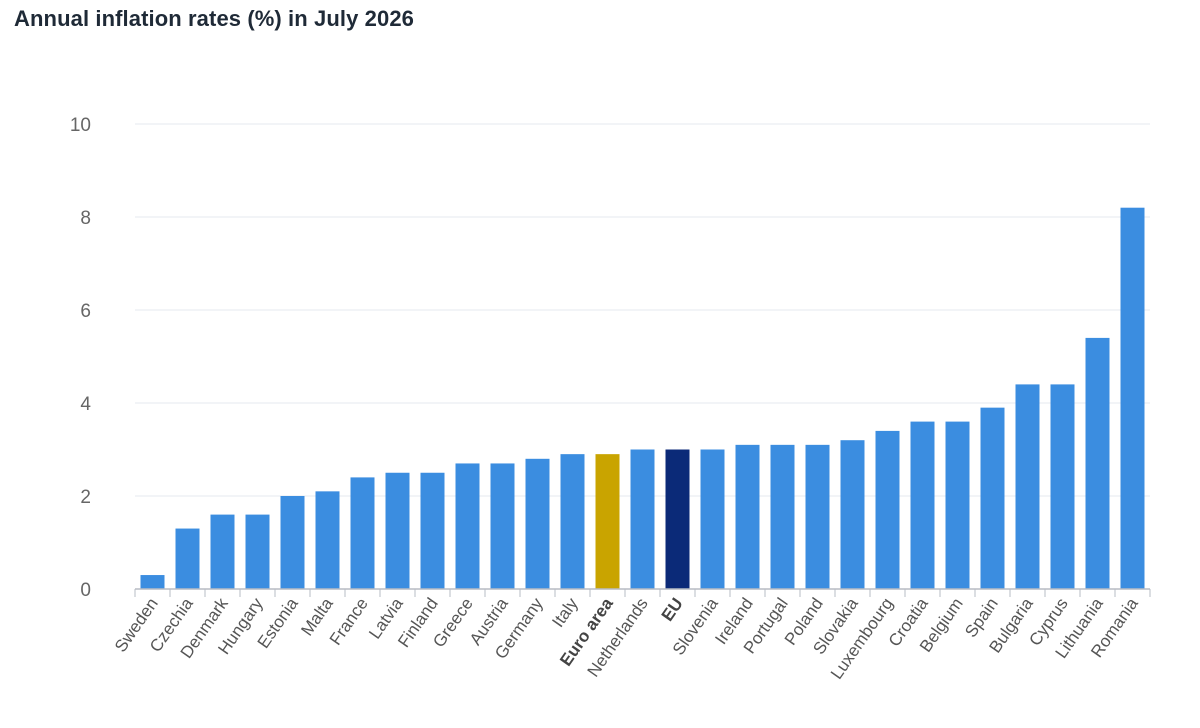  I want to click on y-tick-label: 2, so click(85, 497).